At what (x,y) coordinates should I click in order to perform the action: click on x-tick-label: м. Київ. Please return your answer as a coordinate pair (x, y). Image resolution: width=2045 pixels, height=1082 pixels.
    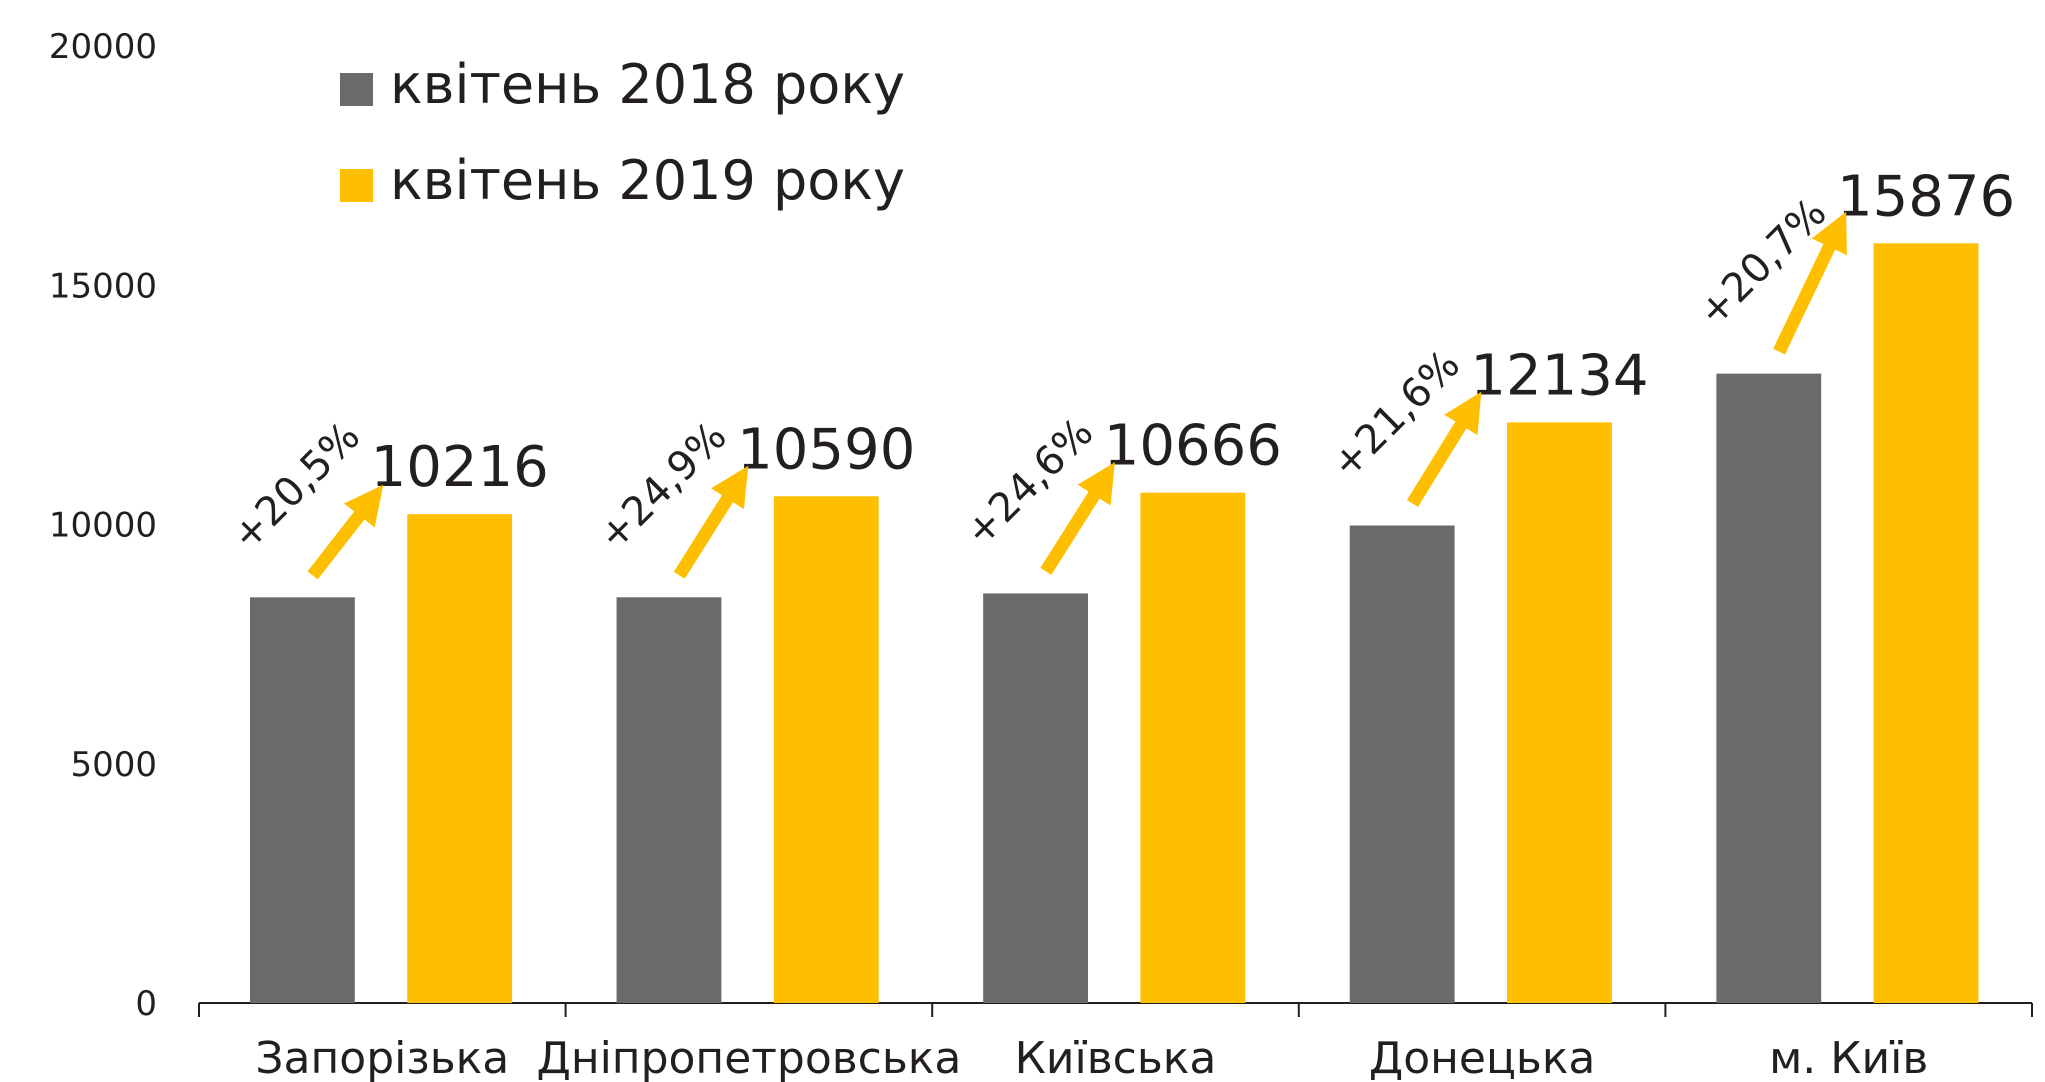
    Looking at the image, I should click on (1848, 1057).